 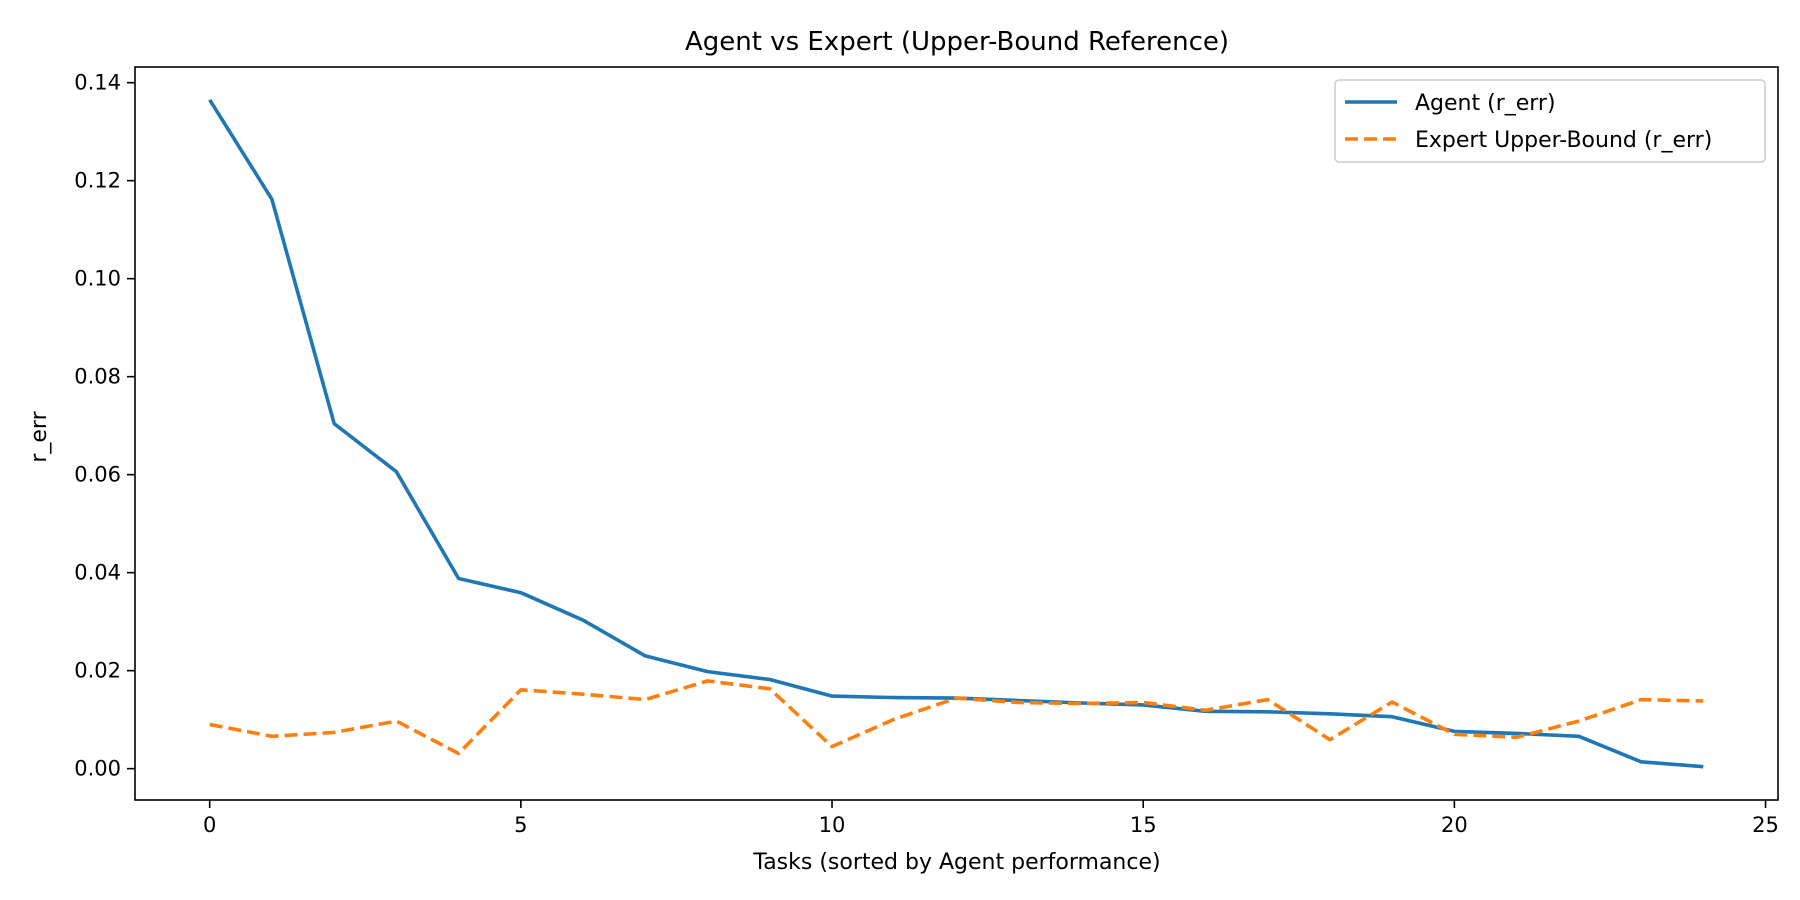 I want to click on x-tick-label: 15, so click(x=1143, y=825).